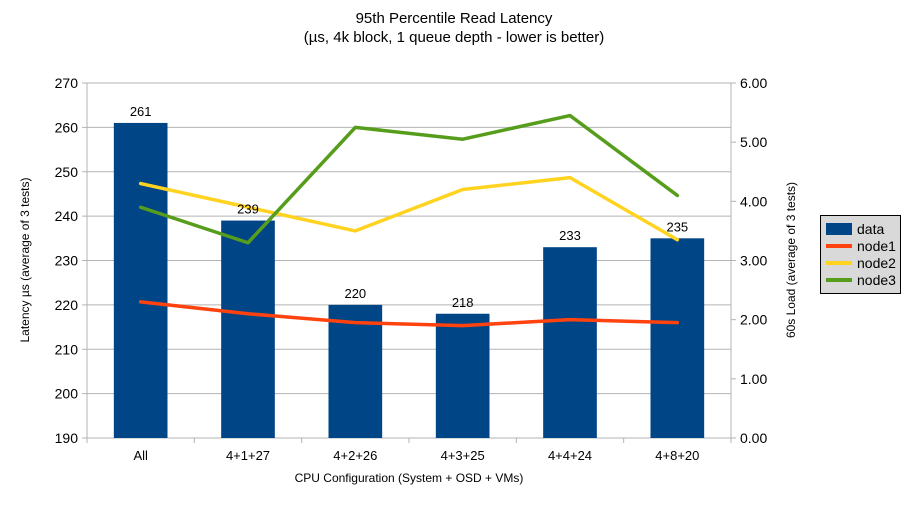 This screenshot has height=511, width=908. I want to click on legend-item-data: data, so click(860, 229).